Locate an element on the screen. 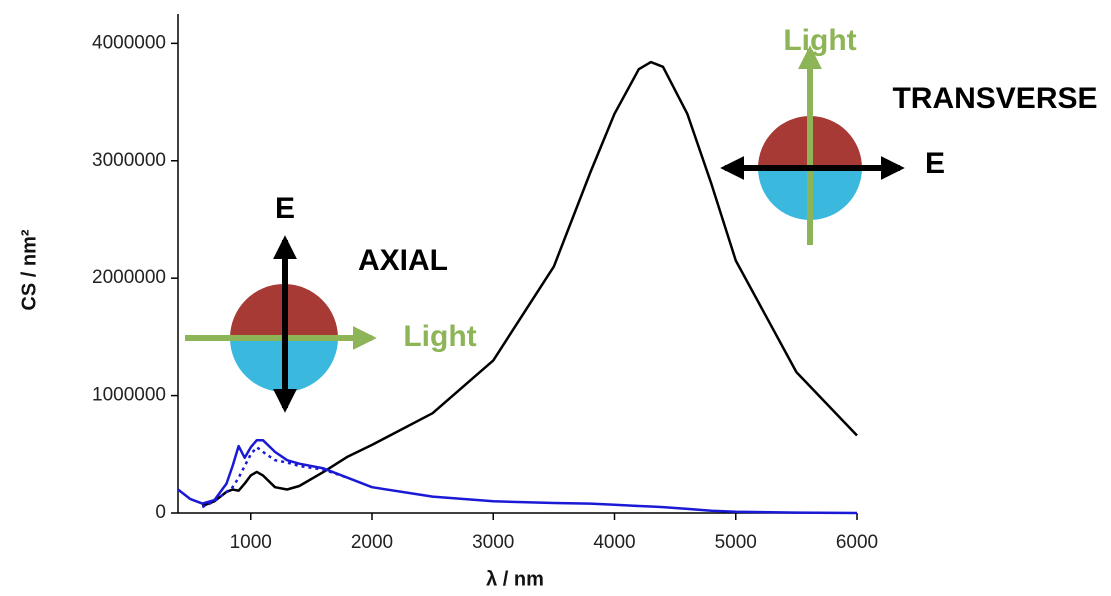  y-tick-label: 0 is located at coordinates (160, 512).